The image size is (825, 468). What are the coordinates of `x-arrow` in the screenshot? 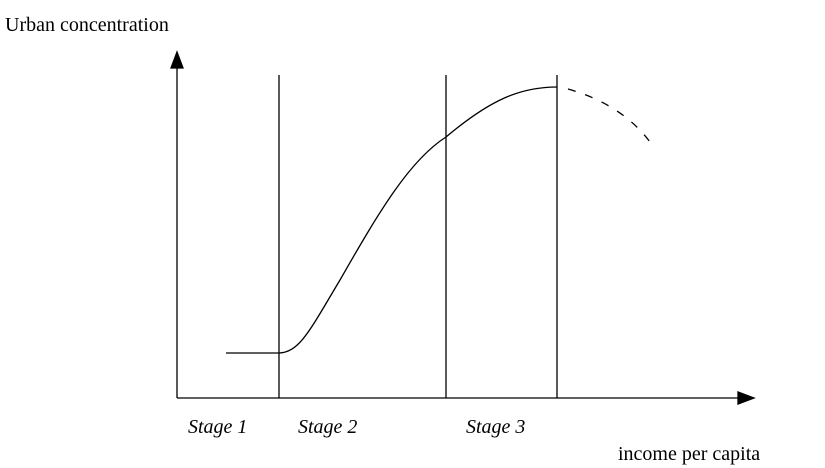 It's located at (746, 398).